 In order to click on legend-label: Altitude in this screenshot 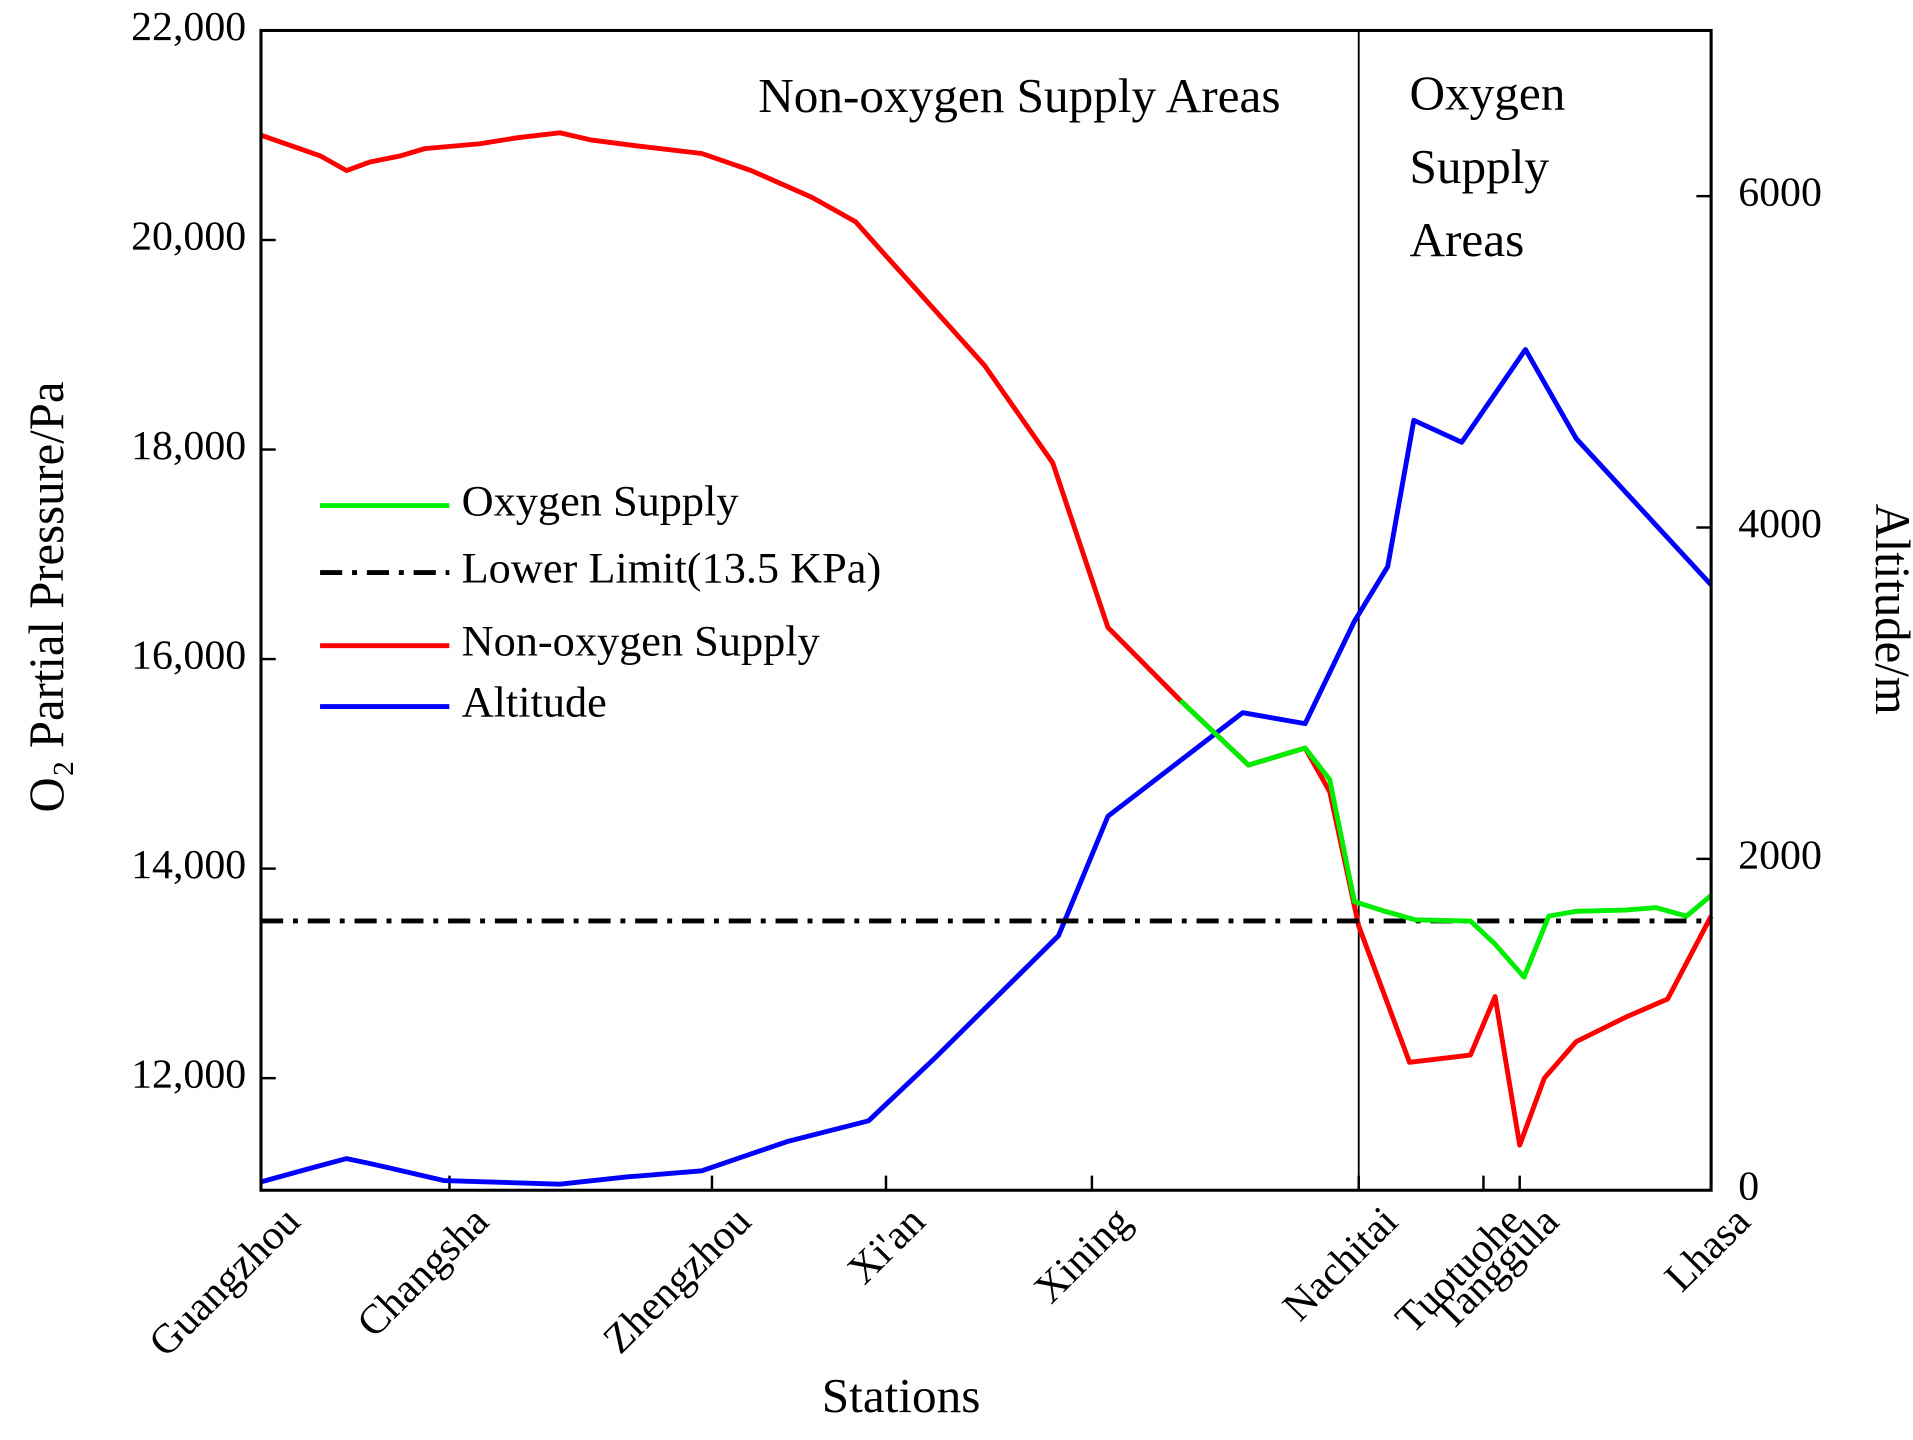, I will do `click(534, 702)`.